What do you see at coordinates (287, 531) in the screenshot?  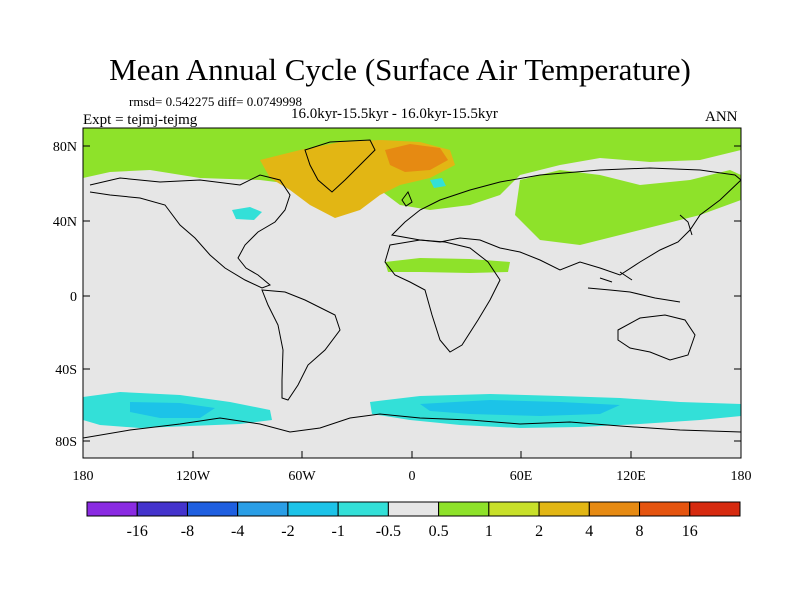 I see `colorbar-label: -2` at bounding box center [287, 531].